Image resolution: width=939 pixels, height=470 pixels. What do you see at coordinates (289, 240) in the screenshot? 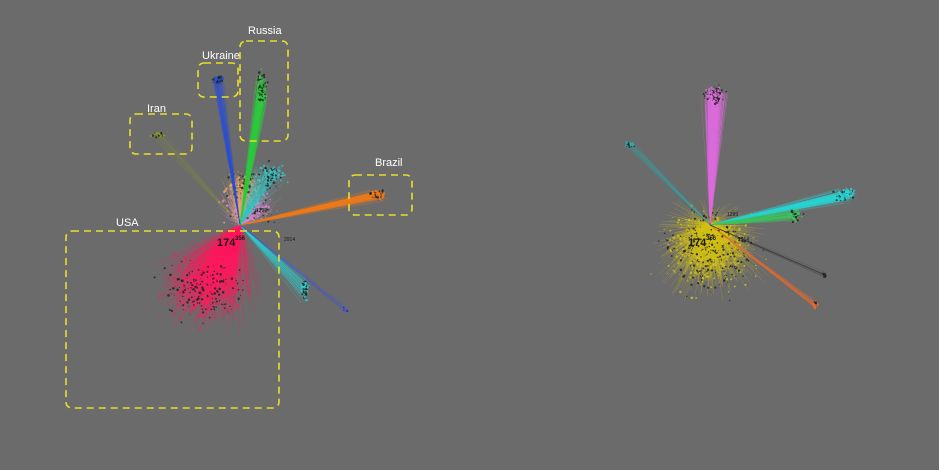
I see `left-minor-label-2: 2914` at bounding box center [289, 240].